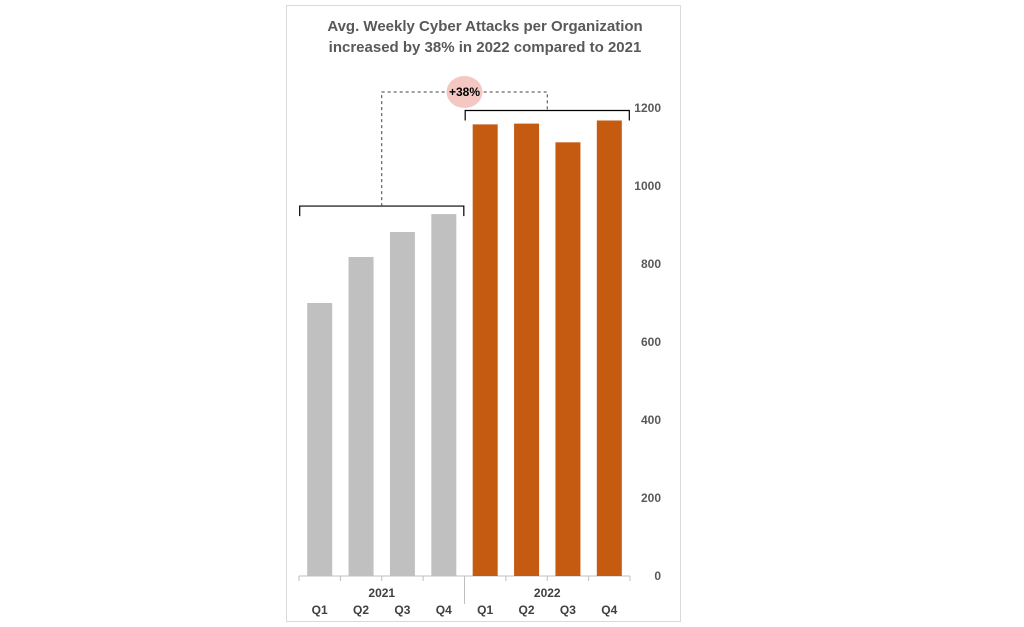 Image resolution: width=1024 pixels, height=627 pixels. I want to click on bar-2022-q4, so click(609, 348).